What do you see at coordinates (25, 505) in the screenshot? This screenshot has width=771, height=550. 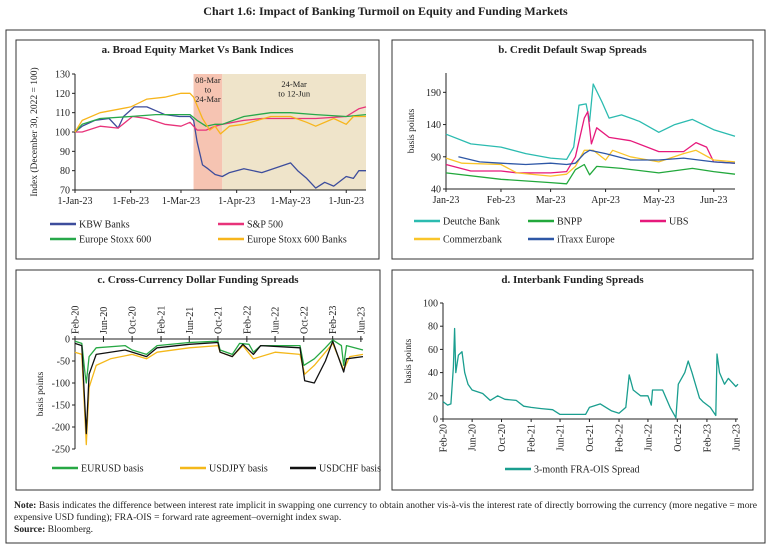 I see `note-label: Note:` at bounding box center [25, 505].